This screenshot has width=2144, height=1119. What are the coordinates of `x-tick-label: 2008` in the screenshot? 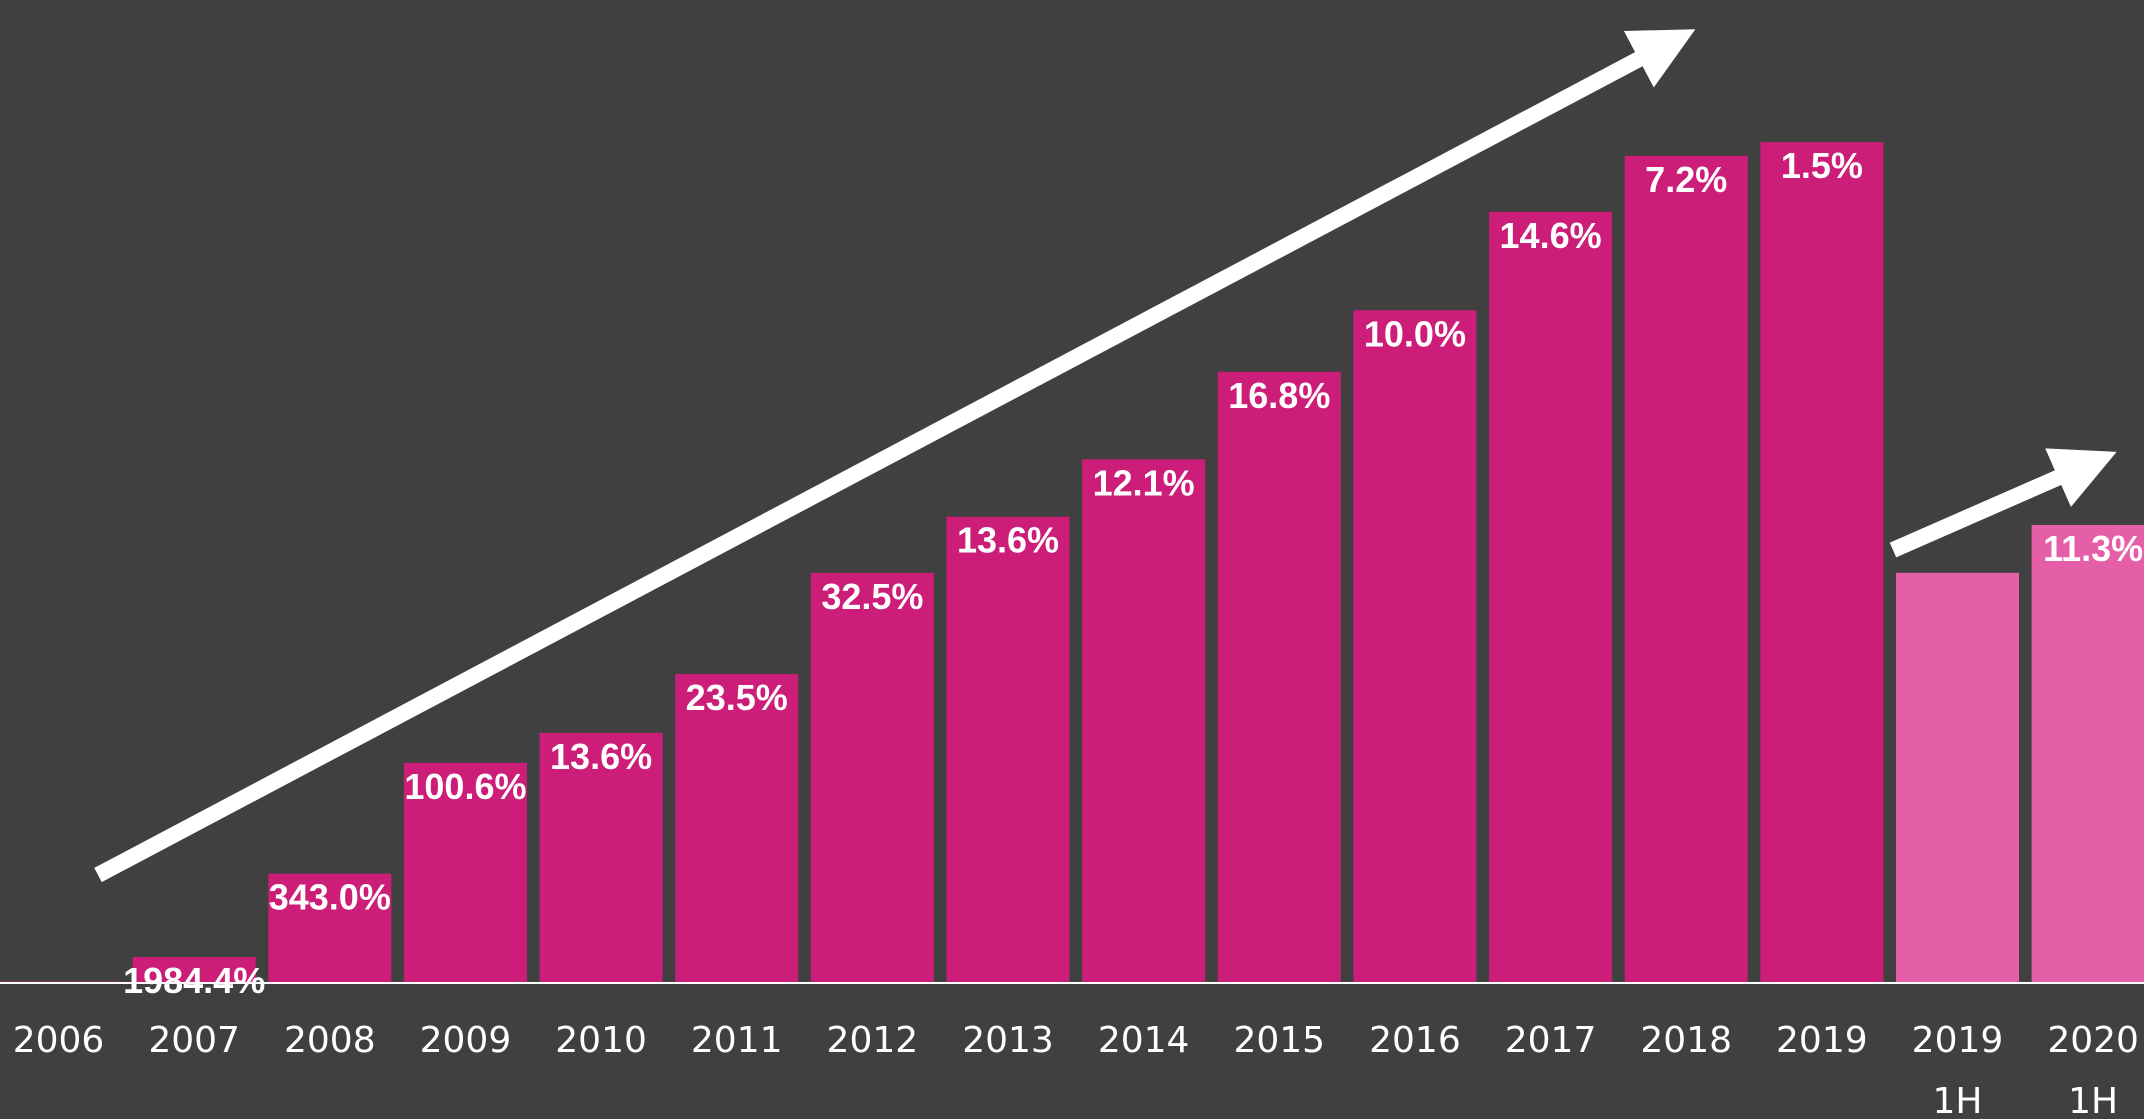 It's located at (330, 1040).